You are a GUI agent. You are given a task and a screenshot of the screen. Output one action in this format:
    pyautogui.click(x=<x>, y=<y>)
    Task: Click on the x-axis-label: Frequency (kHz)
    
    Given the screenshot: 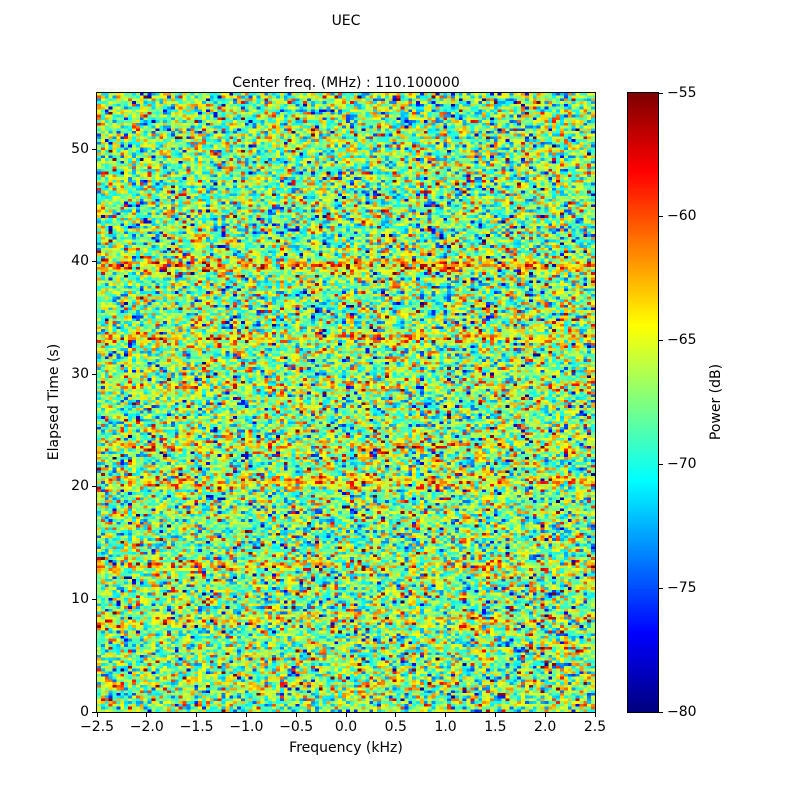 What is the action you would take?
    pyautogui.click(x=346, y=748)
    